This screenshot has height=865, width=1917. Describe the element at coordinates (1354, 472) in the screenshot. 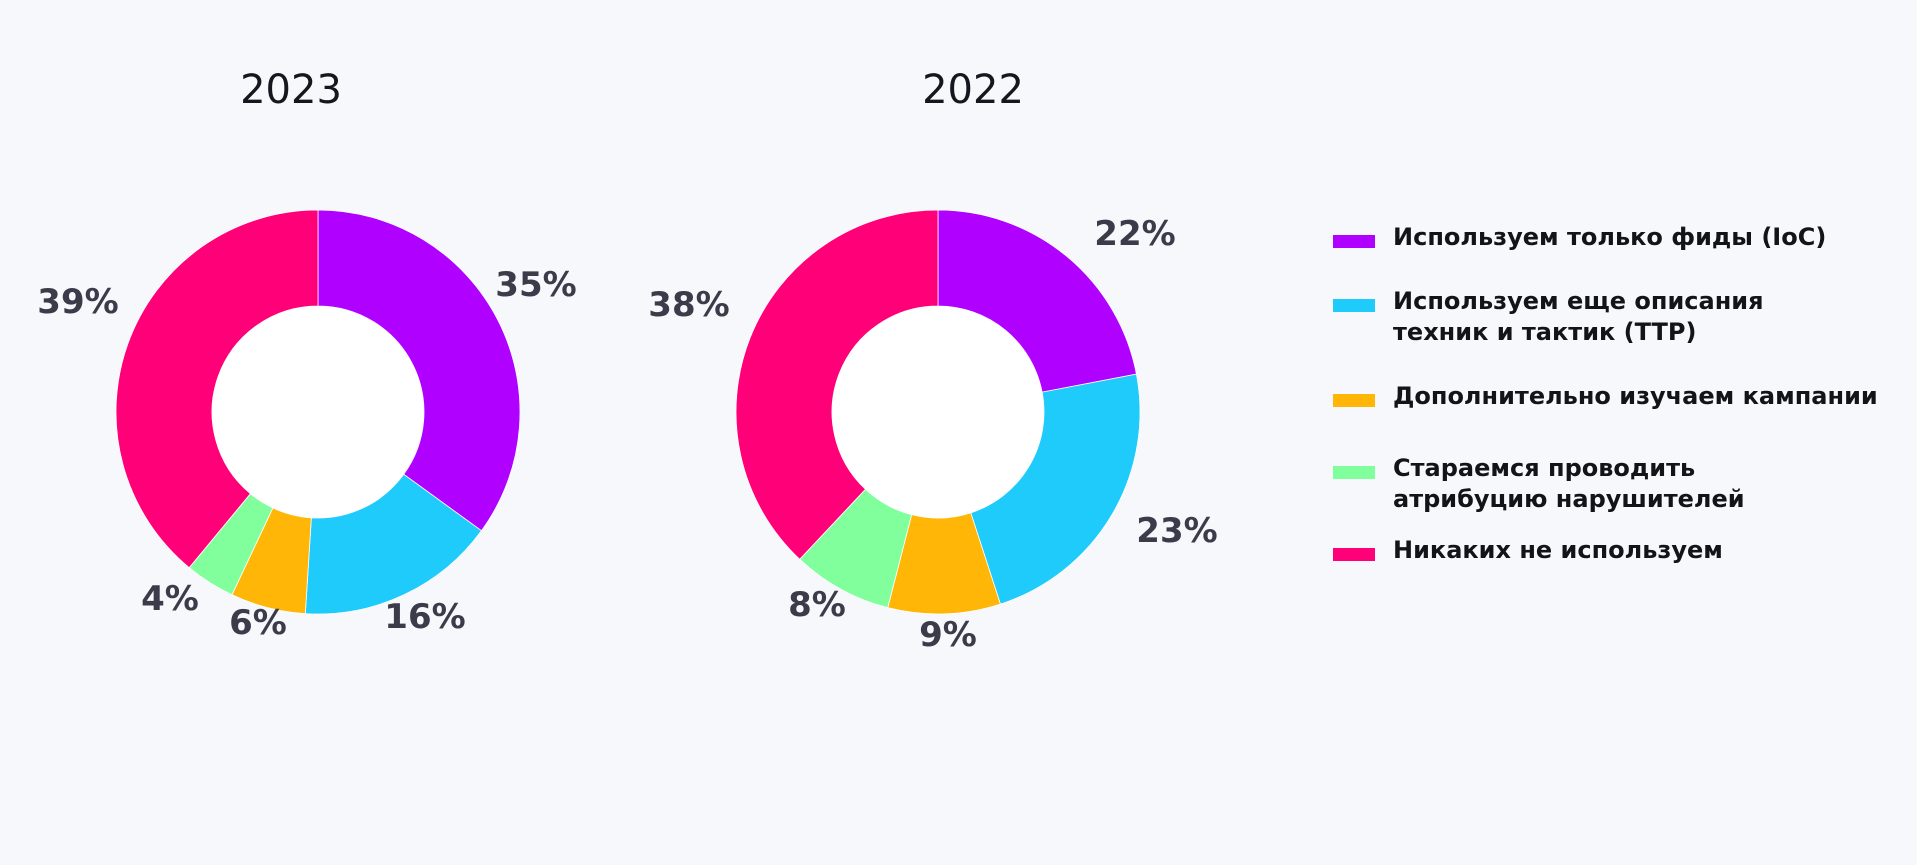

I see `legend-swatch-attribution` at that location.